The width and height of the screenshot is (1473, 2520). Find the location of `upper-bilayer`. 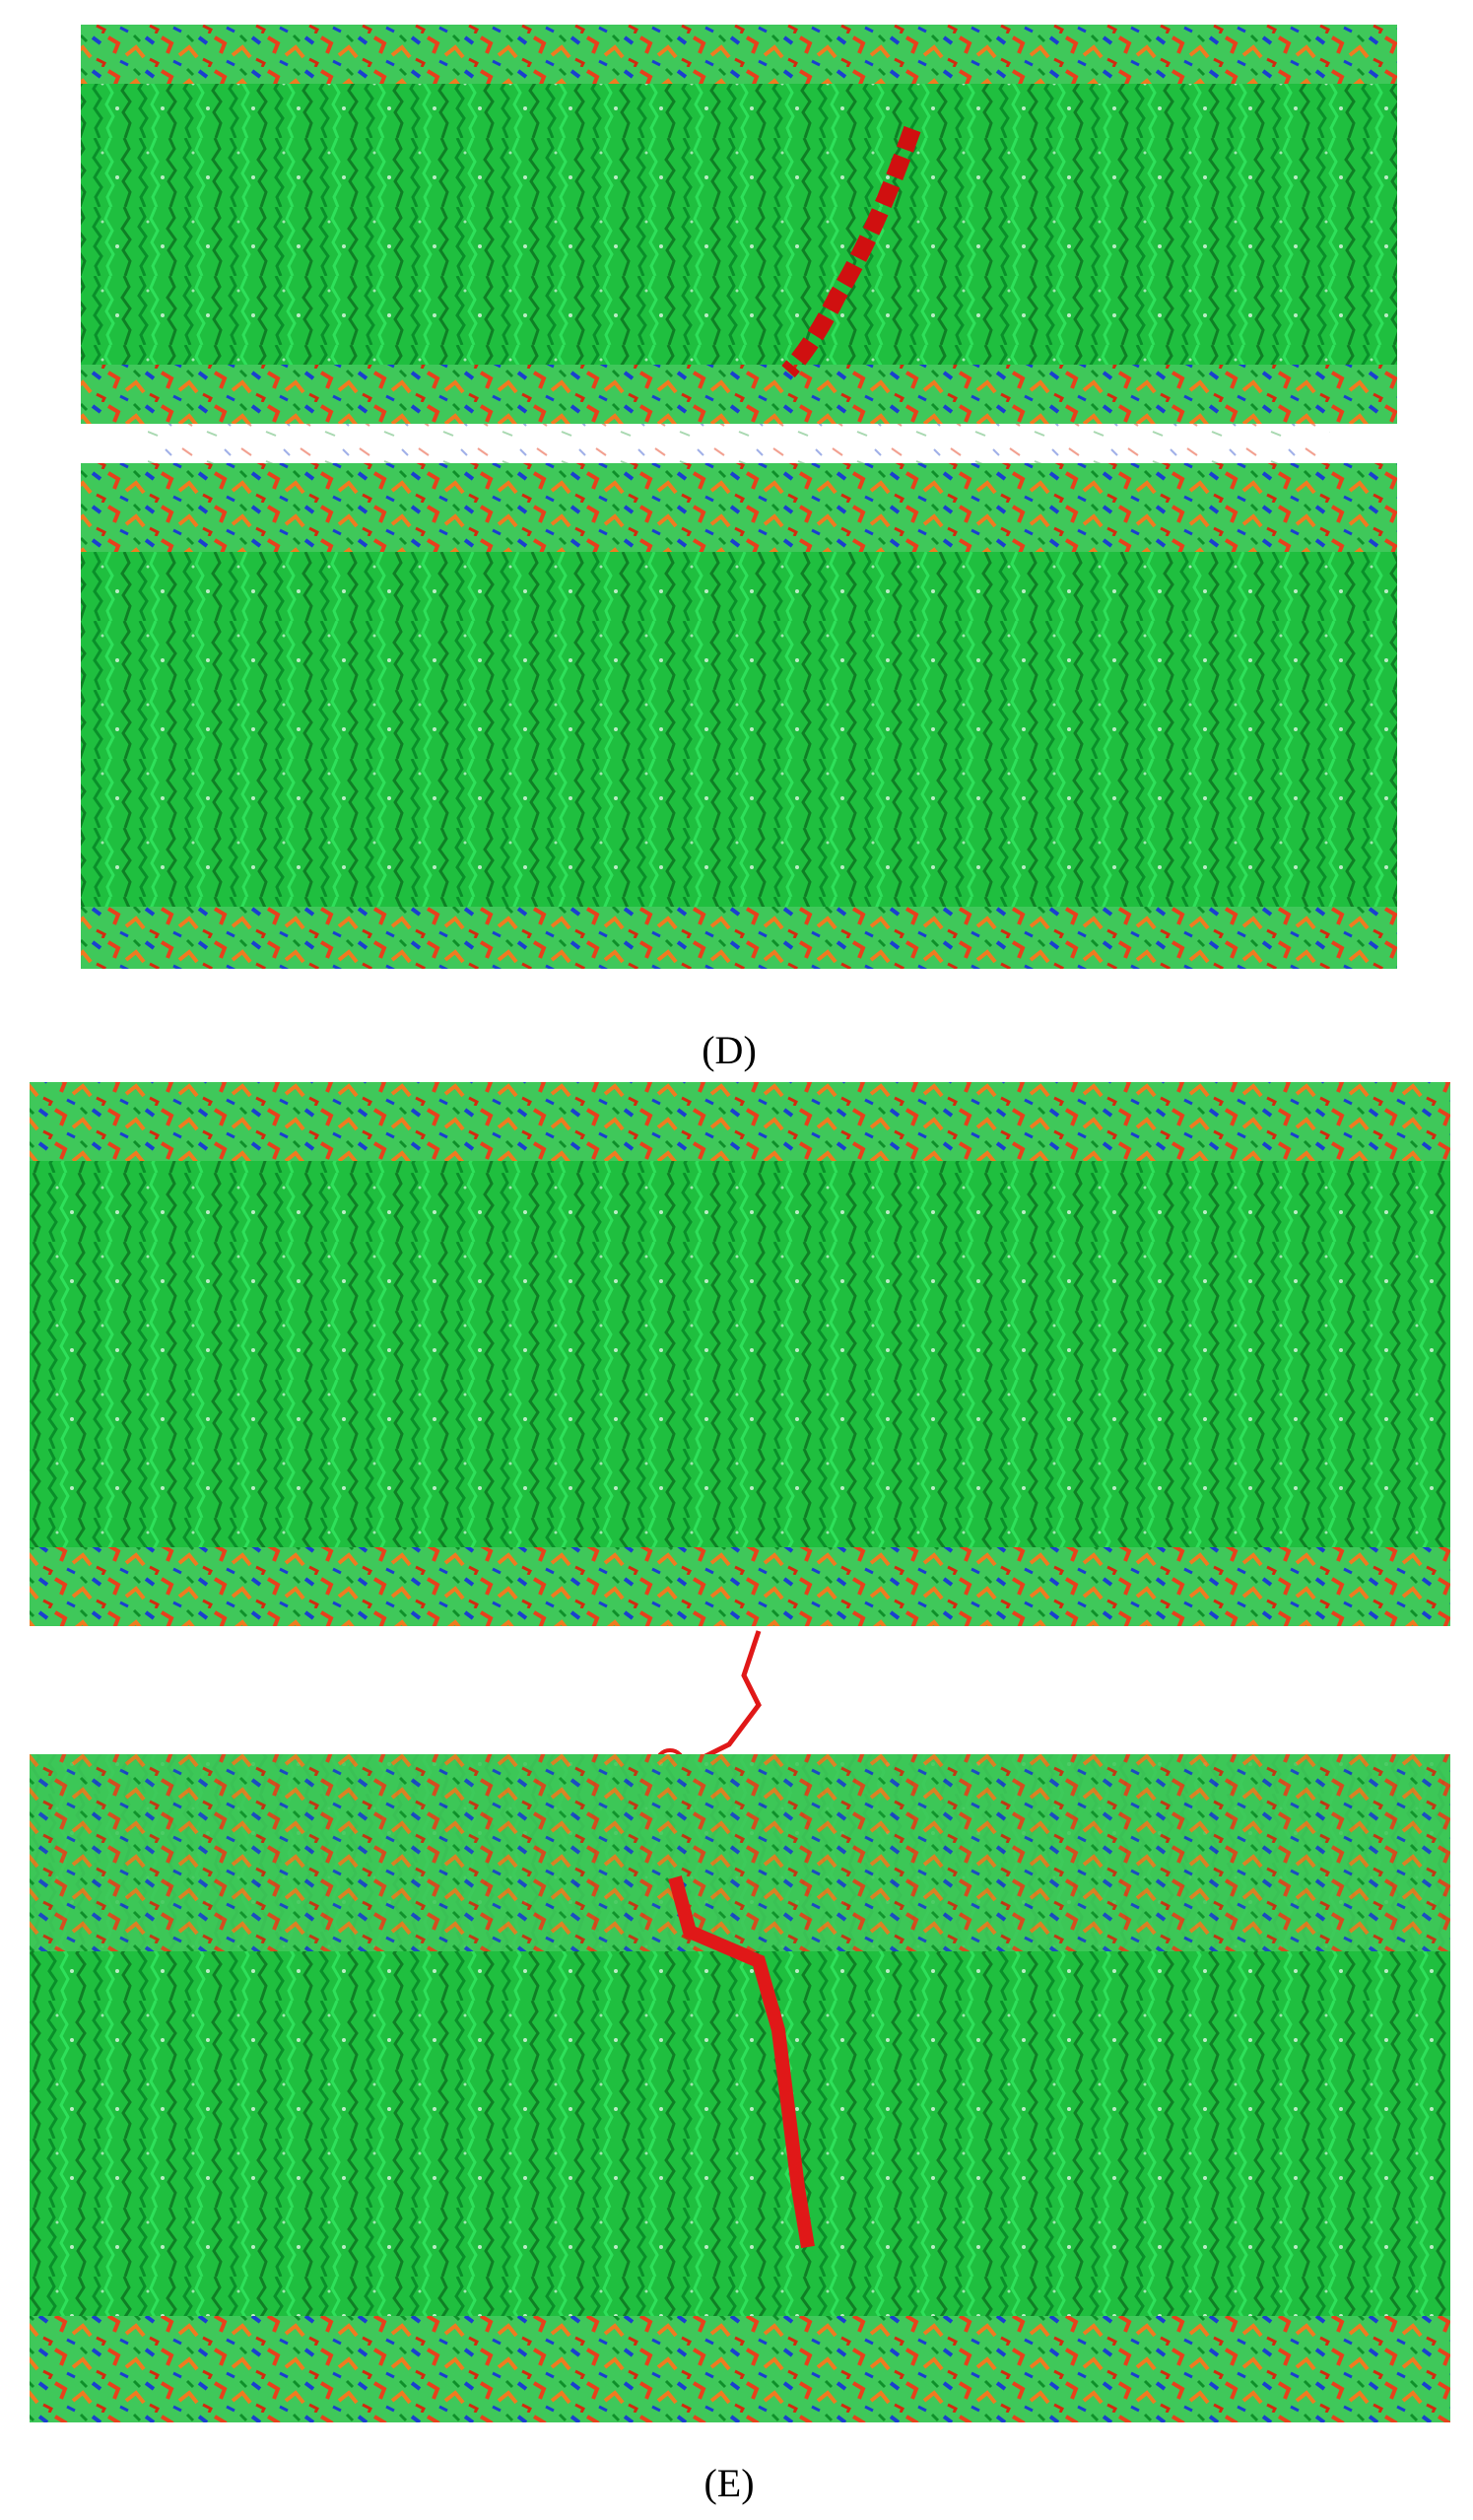

upper-bilayer is located at coordinates (739, 224).